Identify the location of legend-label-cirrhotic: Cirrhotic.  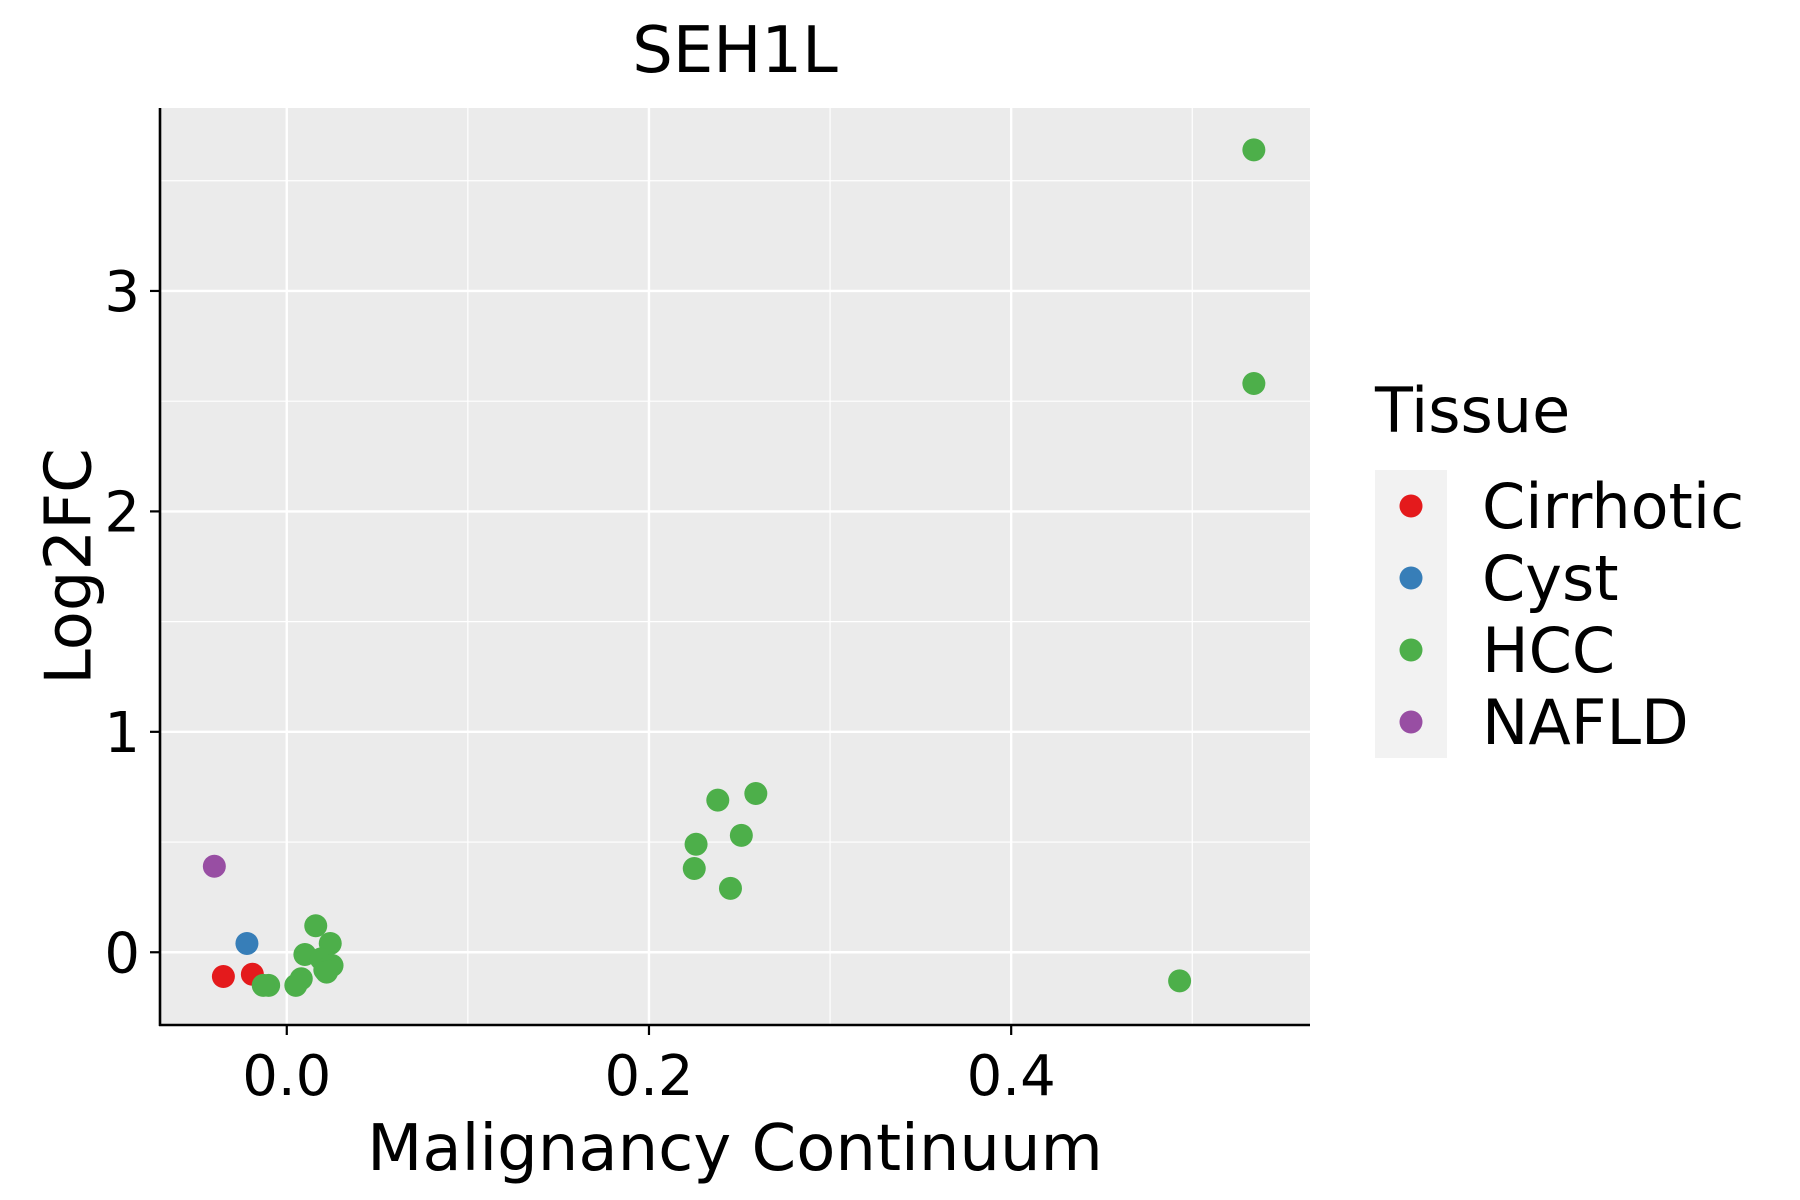
(1613, 506).